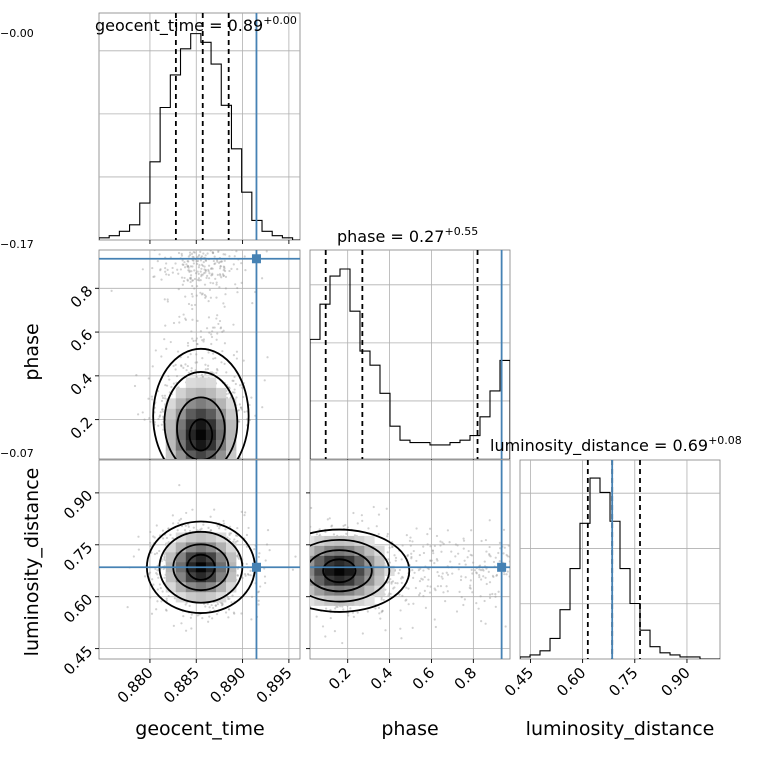  I want to click on title-eq: =, so click(216, 25).